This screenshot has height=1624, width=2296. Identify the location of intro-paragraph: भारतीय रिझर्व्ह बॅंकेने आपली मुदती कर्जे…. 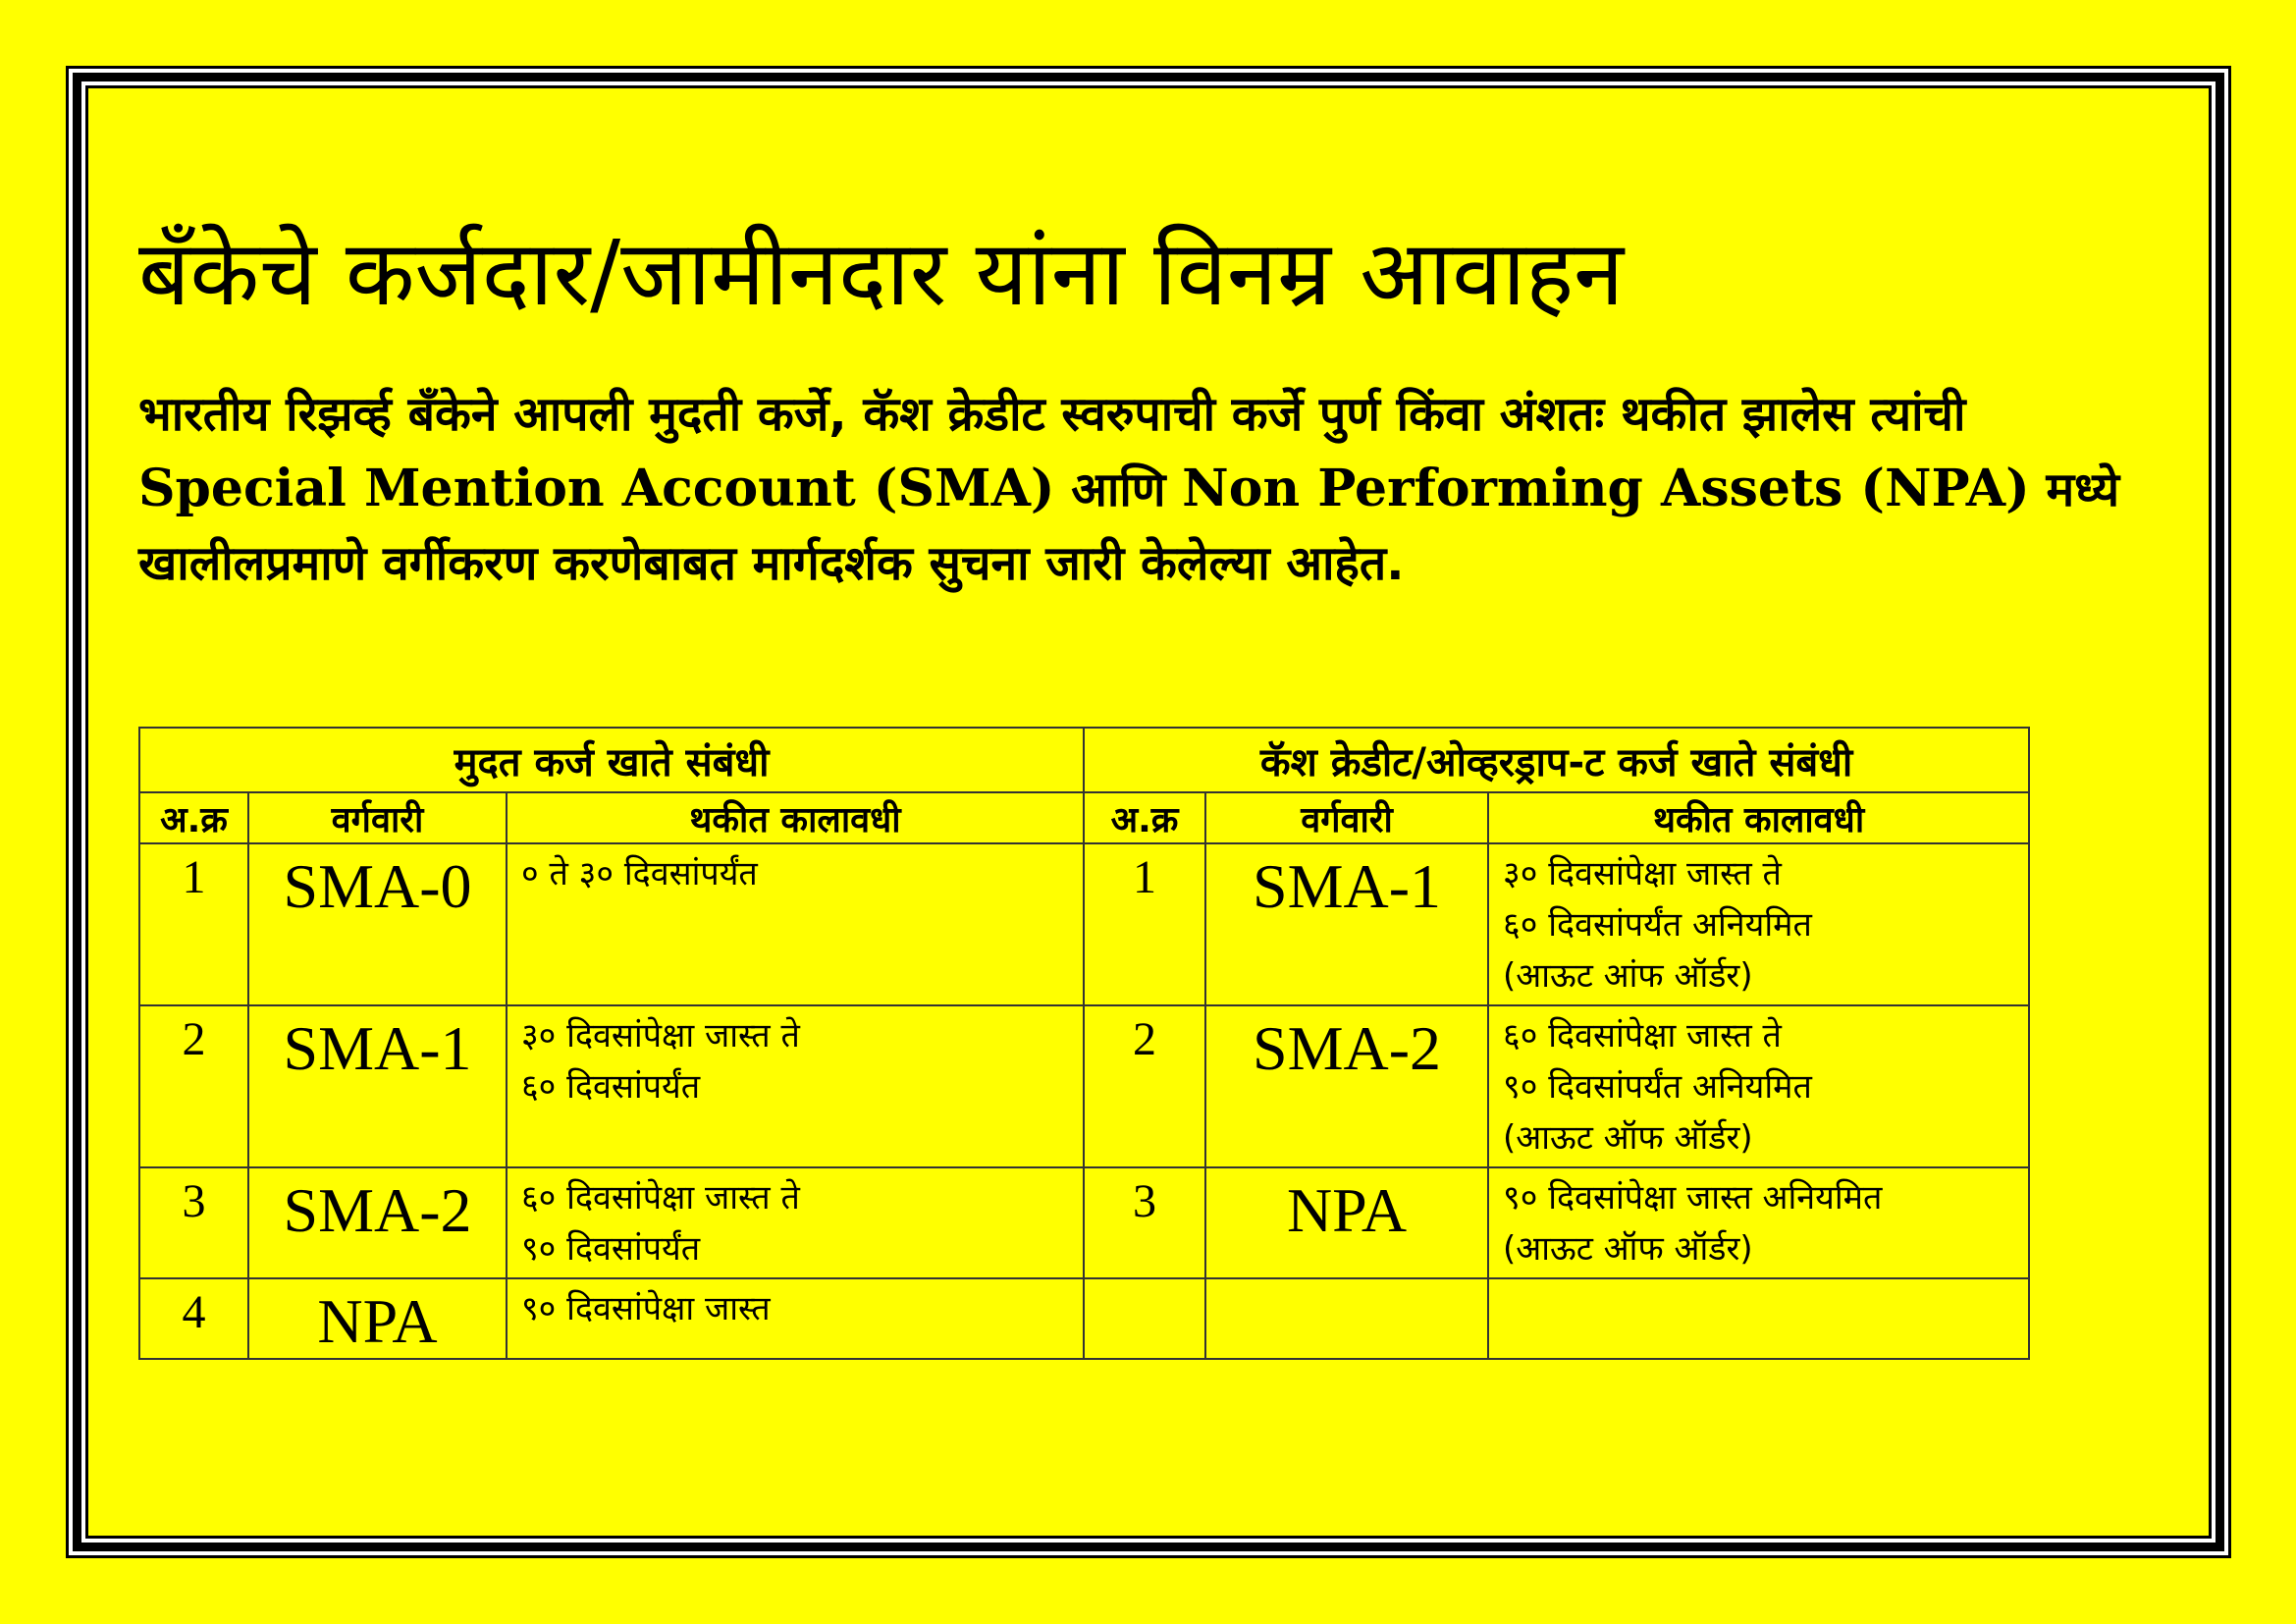
(1134, 489).